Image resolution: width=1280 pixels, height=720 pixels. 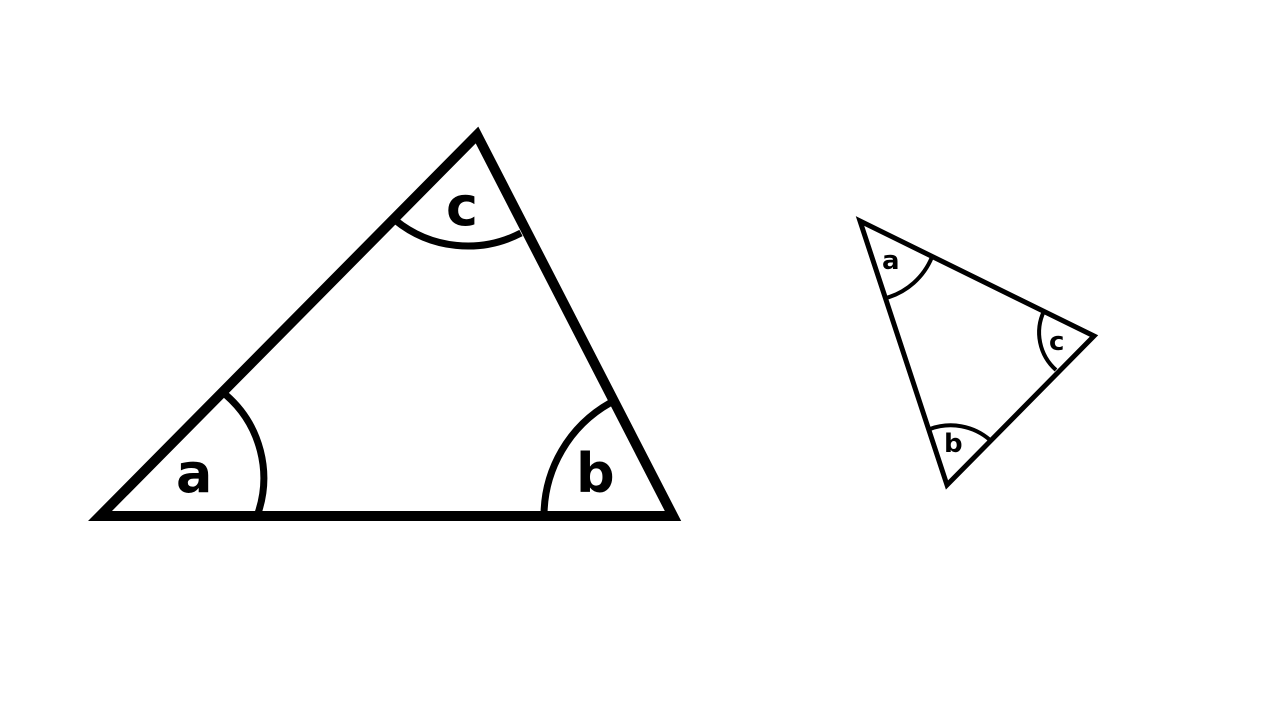 What do you see at coordinates (595, 473) in the screenshot?
I see `large-angle-b-label: b` at bounding box center [595, 473].